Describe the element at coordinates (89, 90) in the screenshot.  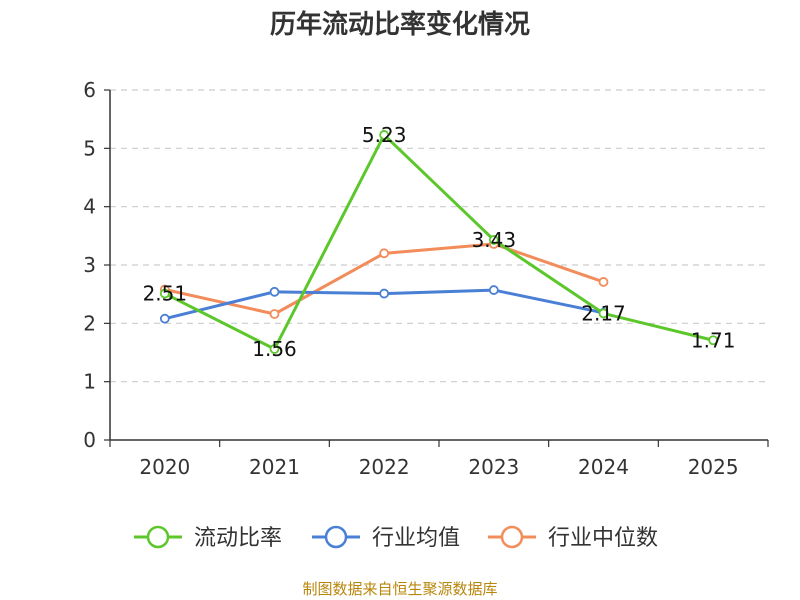
I see `y-tick-label: 6` at that location.